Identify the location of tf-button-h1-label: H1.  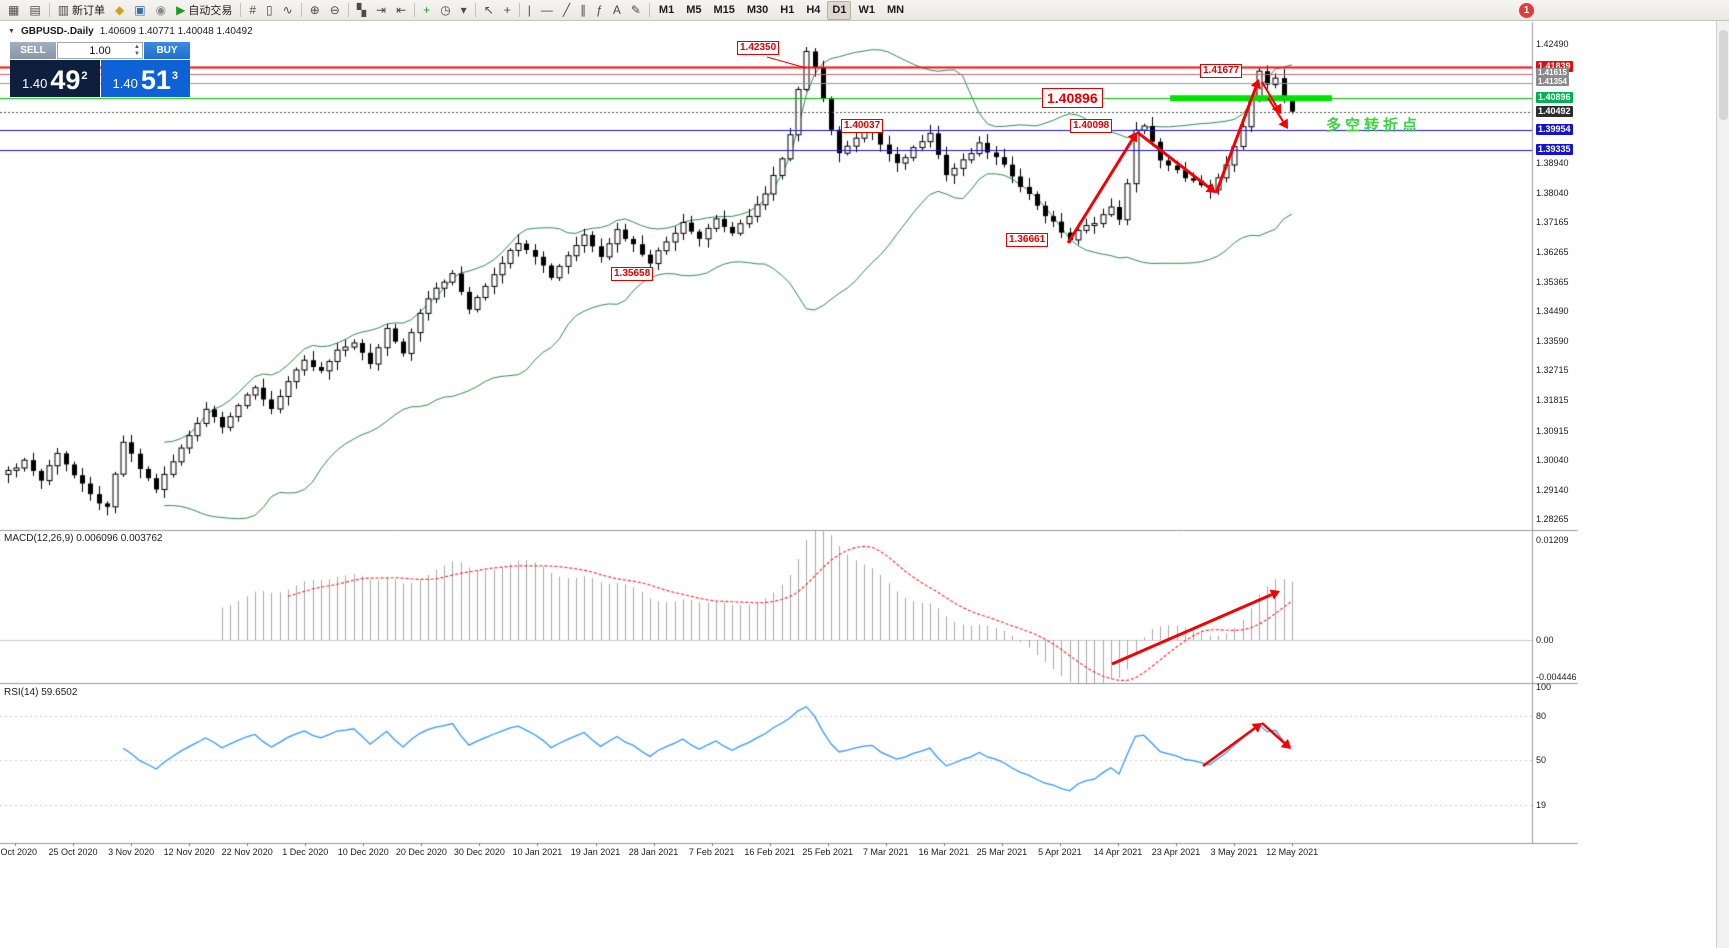
(787, 10).